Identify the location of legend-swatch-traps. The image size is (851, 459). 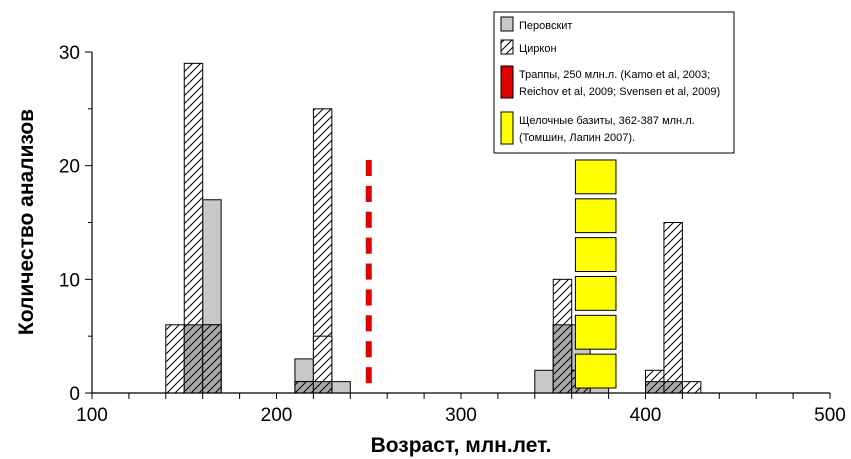
(507, 82).